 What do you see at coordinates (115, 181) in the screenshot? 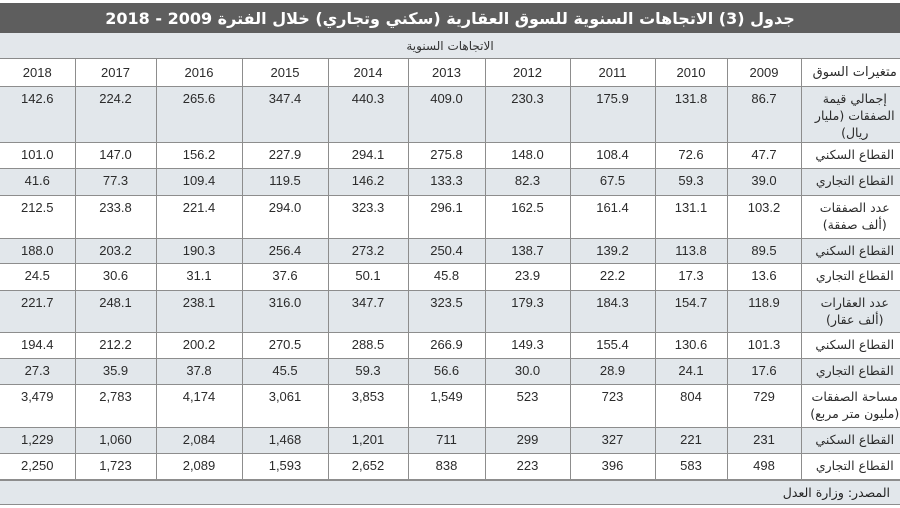
I see `value-cell: 77.3` at bounding box center [115, 181].